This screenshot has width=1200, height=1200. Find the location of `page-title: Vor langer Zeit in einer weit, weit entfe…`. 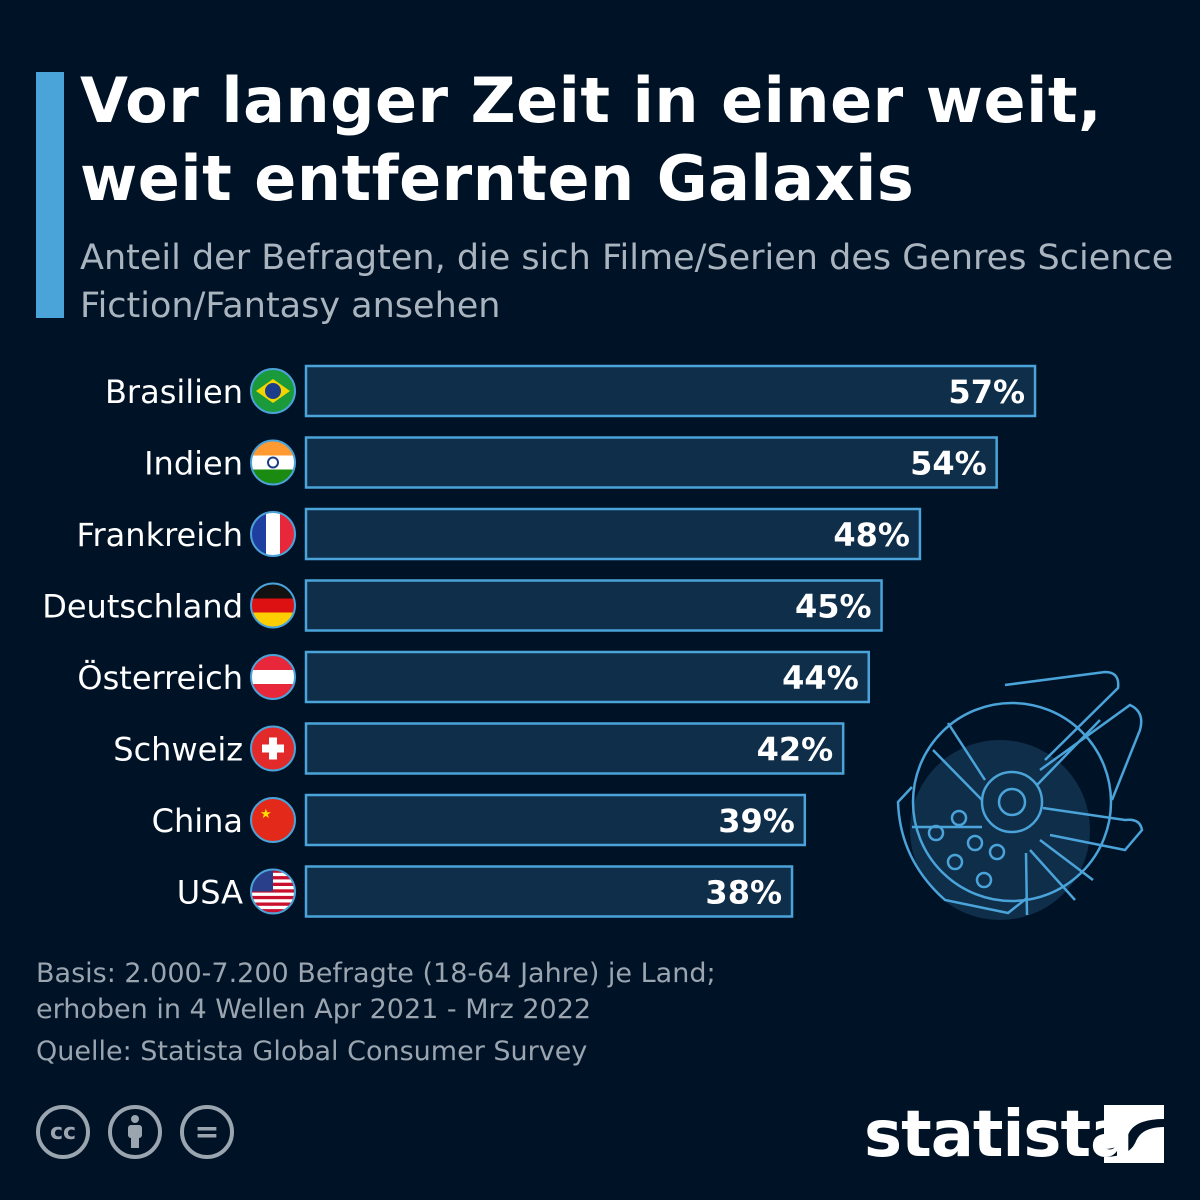

page-title: Vor langer Zeit in einer weit, weit entfe… is located at coordinates (591, 140).